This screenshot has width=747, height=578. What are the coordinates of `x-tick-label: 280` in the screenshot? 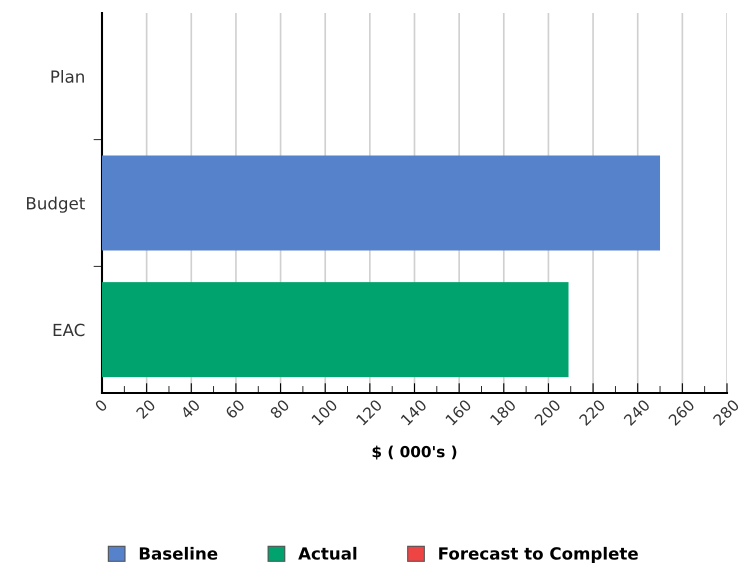 It's located at (726, 412).